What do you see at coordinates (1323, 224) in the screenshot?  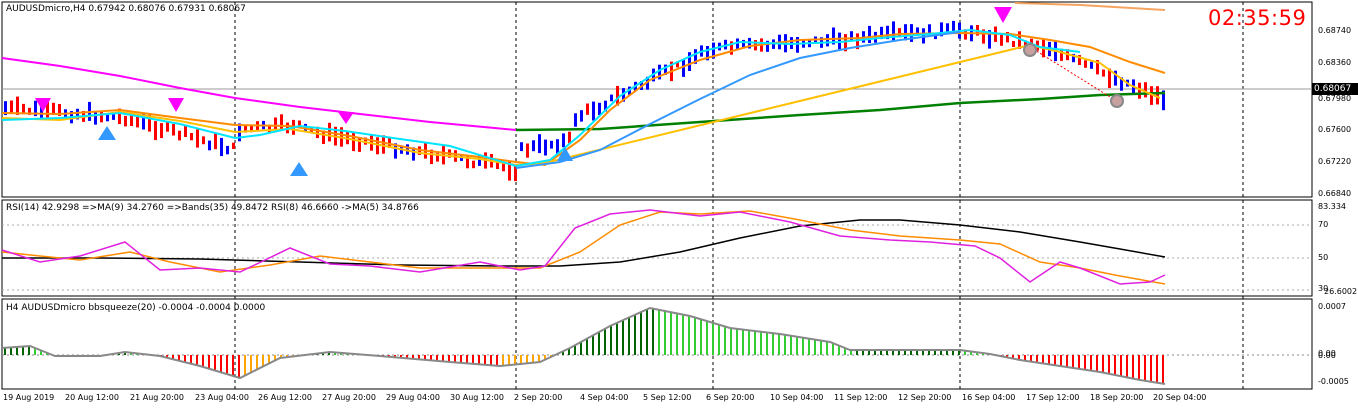 I see `rsi-level-label: 70` at bounding box center [1323, 224].